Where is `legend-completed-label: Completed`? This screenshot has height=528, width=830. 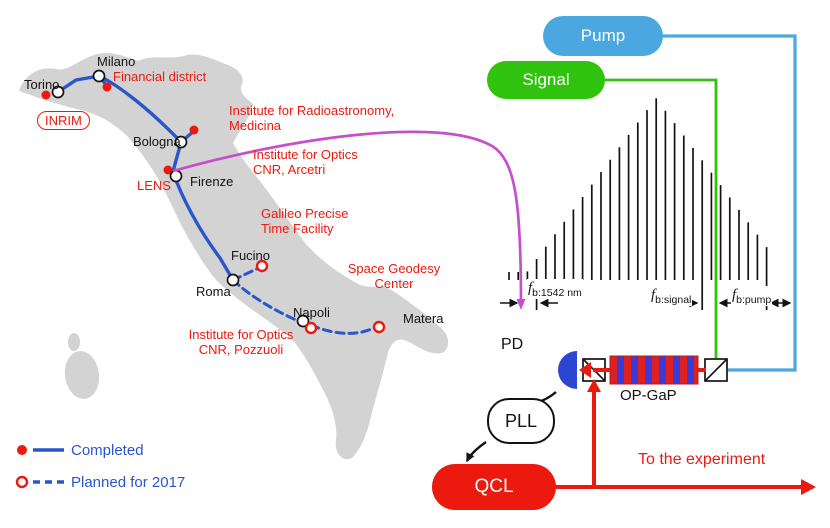 legend-completed-label: Completed is located at coordinates (107, 450).